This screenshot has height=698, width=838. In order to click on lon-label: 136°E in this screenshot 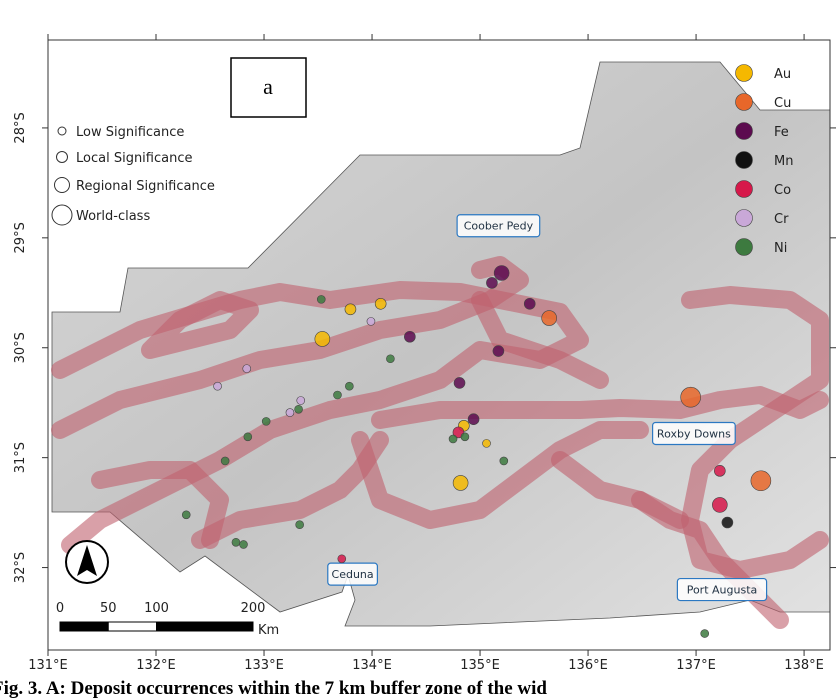, I will do `click(588, 665)`.